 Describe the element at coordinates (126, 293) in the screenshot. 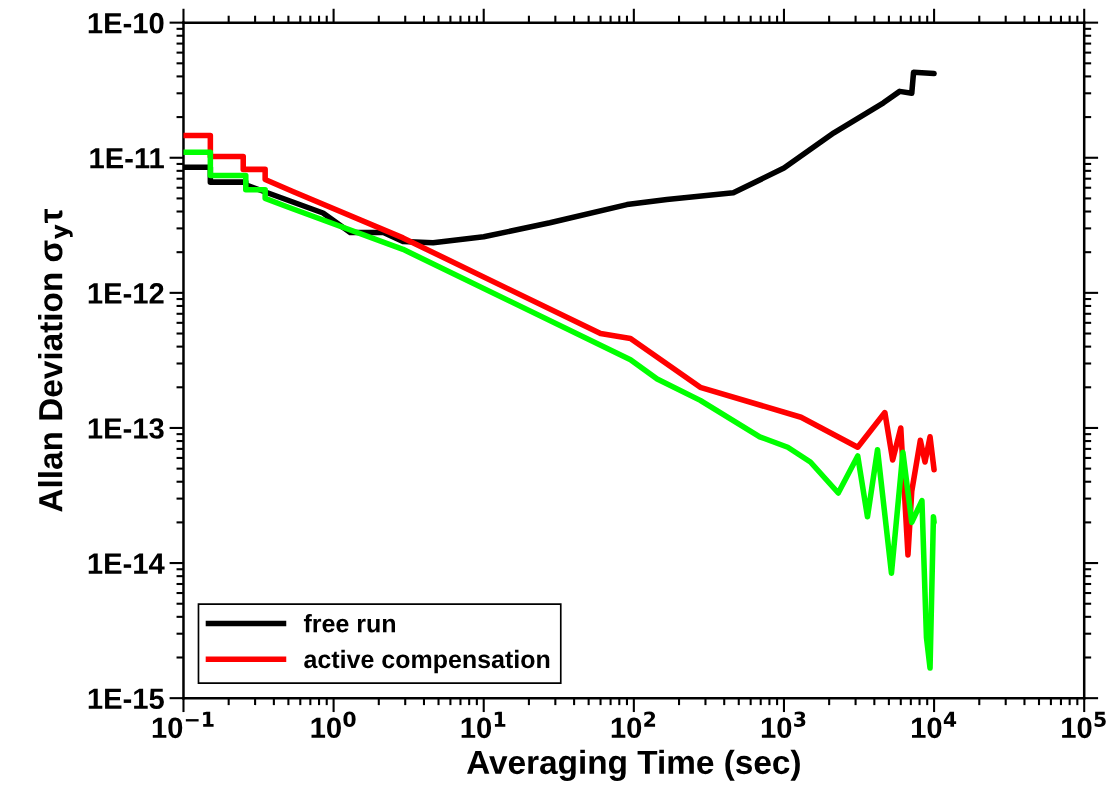

I see `y-tick-label: 1E-12` at that location.